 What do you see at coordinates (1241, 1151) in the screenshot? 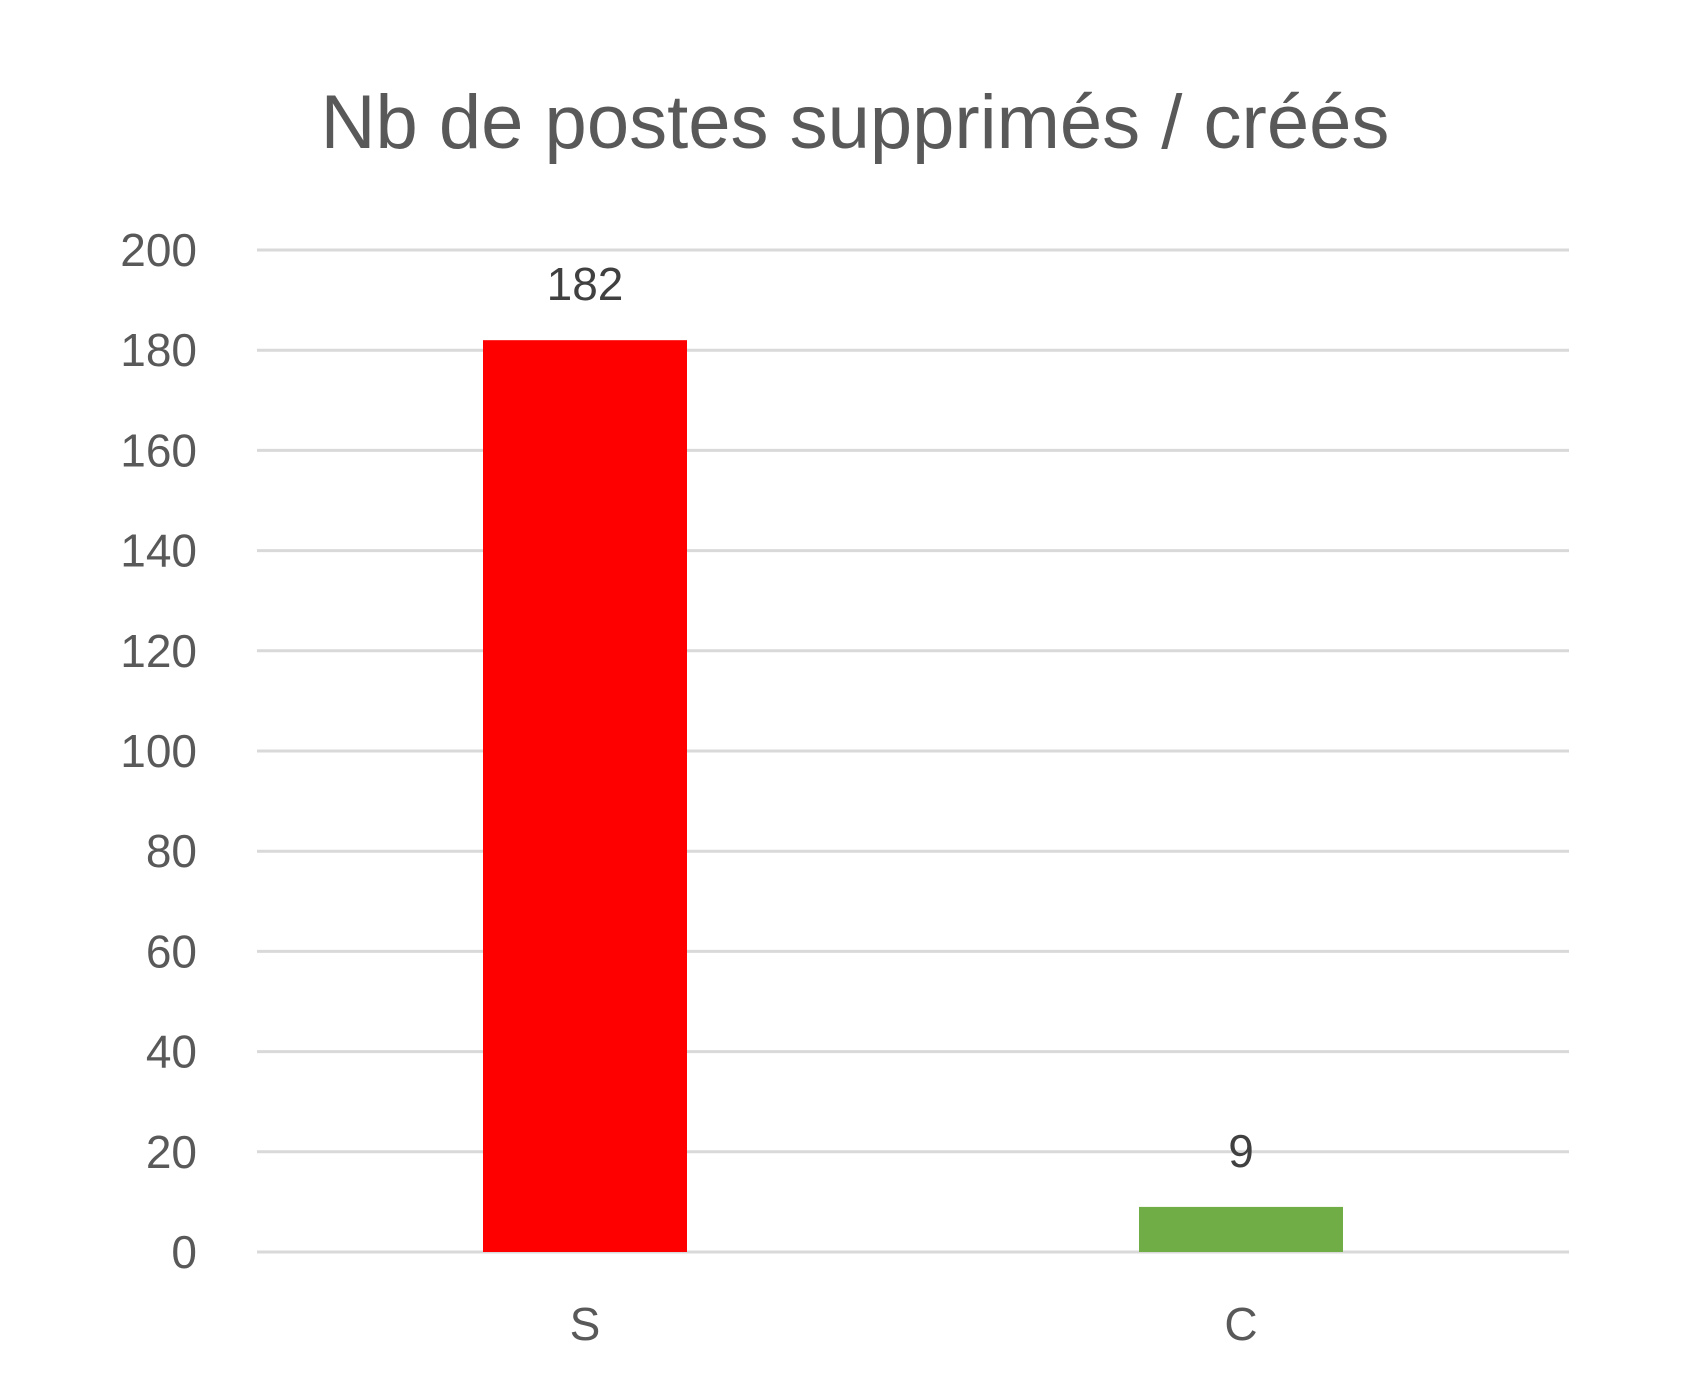
I see `data-label: 9` at bounding box center [1241, 1151].